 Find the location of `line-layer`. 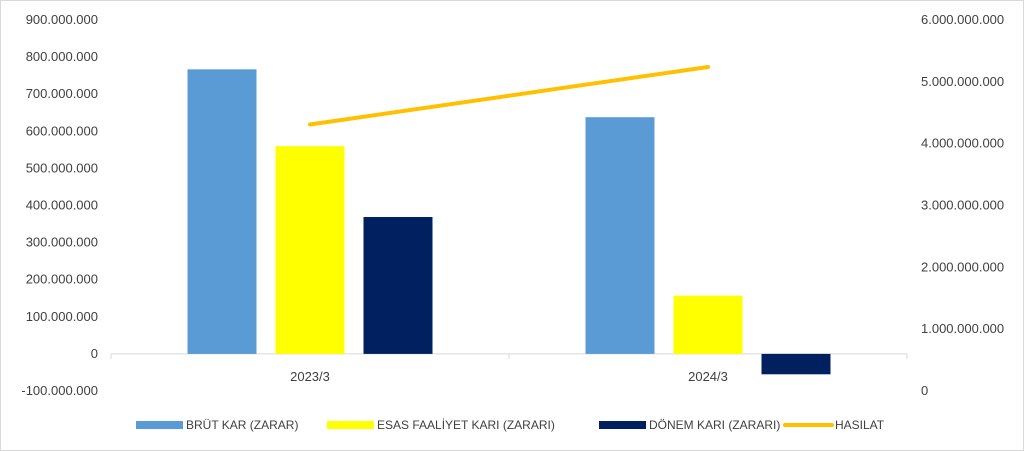

line-layer is located at coordinates (509, 95).